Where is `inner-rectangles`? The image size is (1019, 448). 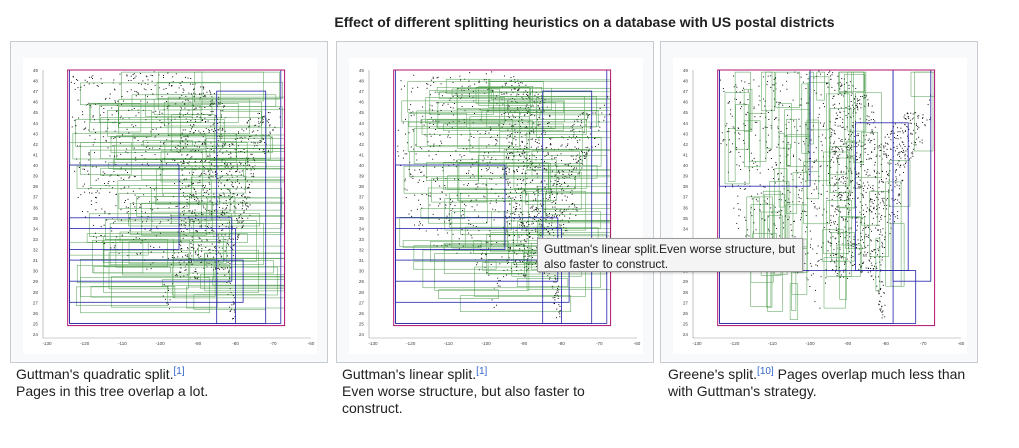
inner-rectangles is located at coordinates (825, 196).